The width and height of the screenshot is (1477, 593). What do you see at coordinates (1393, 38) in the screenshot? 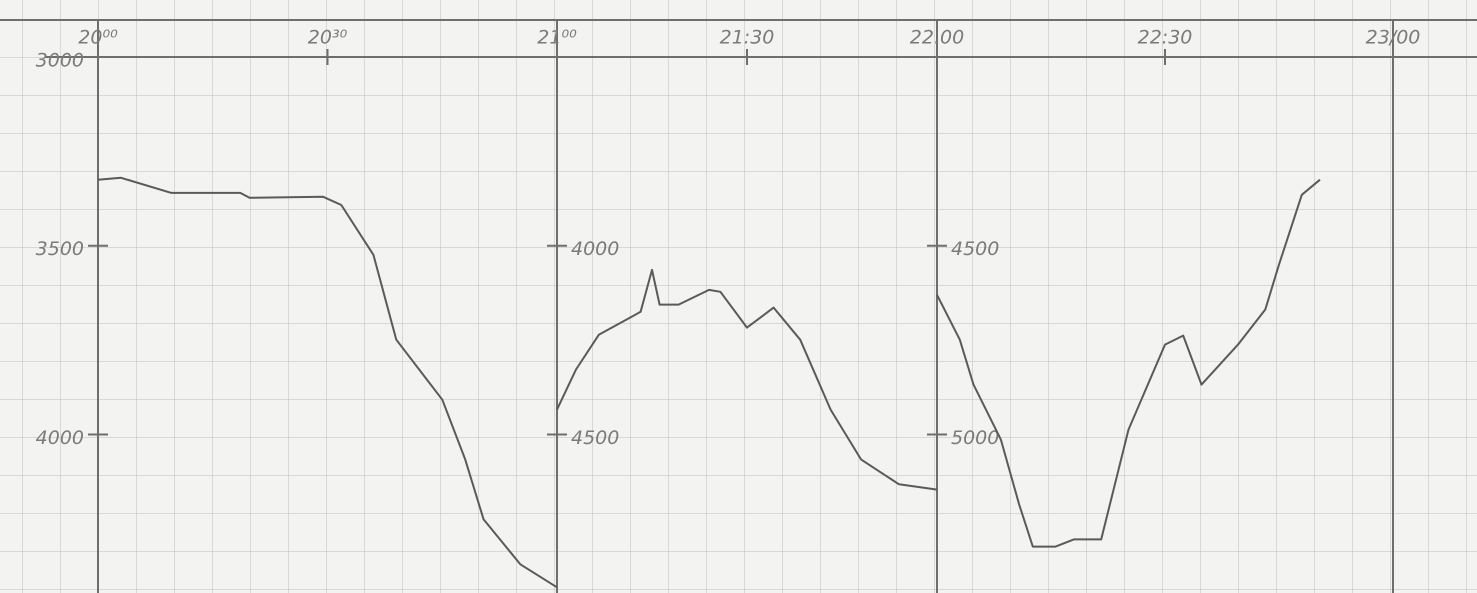
I see `x-tick-label: 23/00` at bounding box center [1393, 38].